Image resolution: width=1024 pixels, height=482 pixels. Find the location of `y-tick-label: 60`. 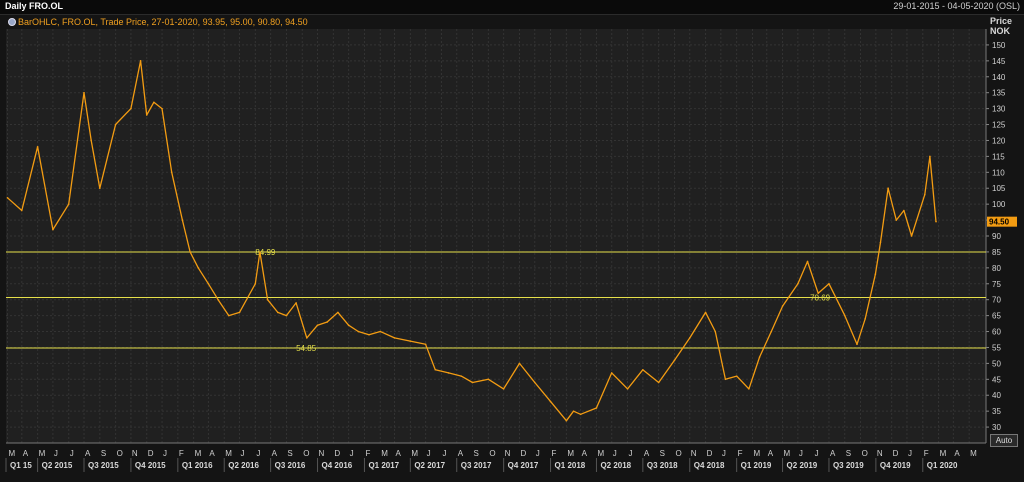

y-tick-label: 60 is located at coordinates (996, 332).